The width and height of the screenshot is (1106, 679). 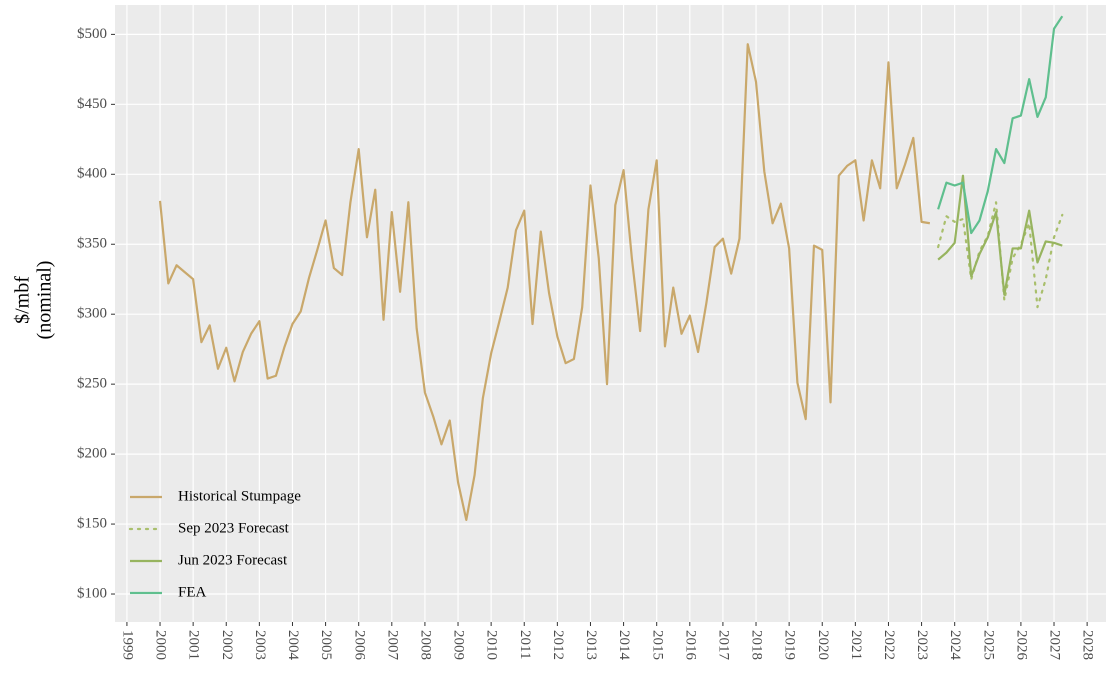 I want to click on y-tick-label: $100, so click(x=92, y=593).